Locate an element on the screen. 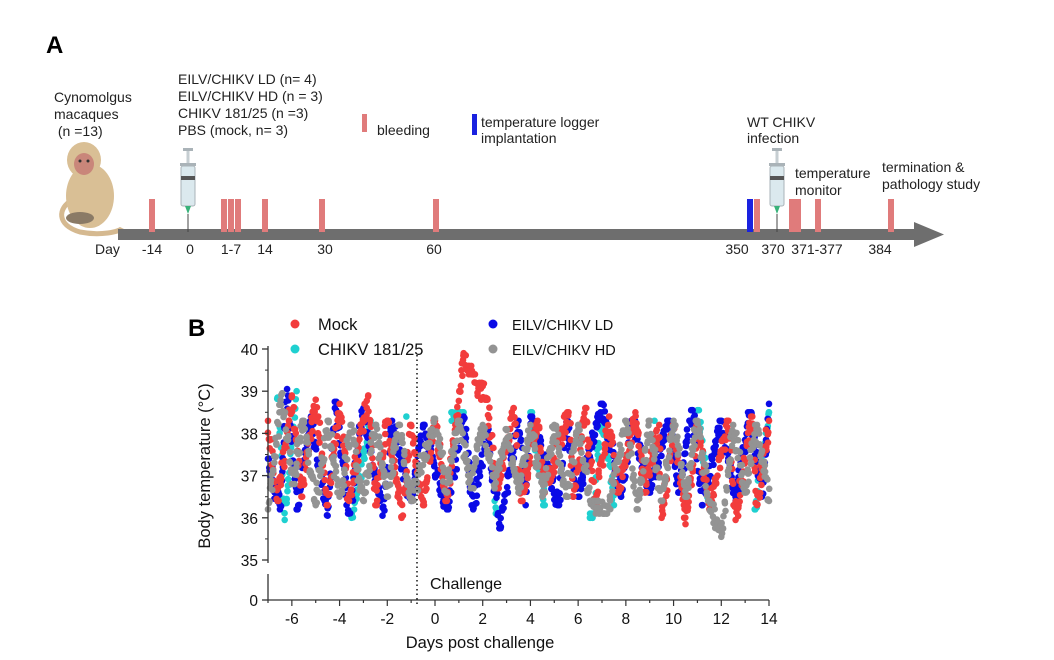  day-tick-label: 30 is located at coordinates (325, 249).